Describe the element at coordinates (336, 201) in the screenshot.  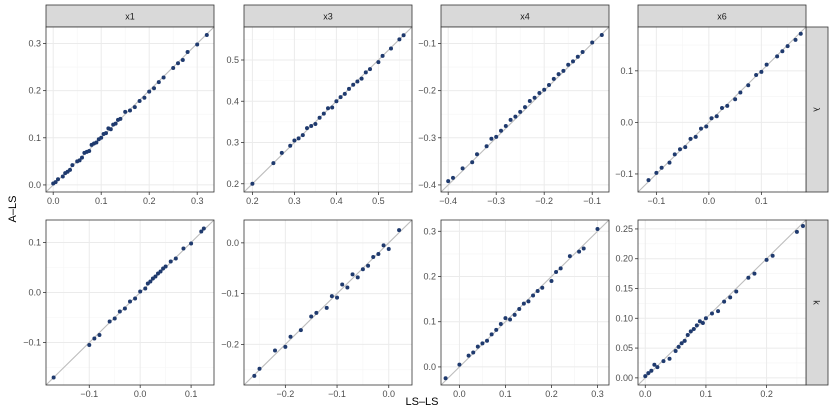
I see `x-tick-label: 0.4` at that location.